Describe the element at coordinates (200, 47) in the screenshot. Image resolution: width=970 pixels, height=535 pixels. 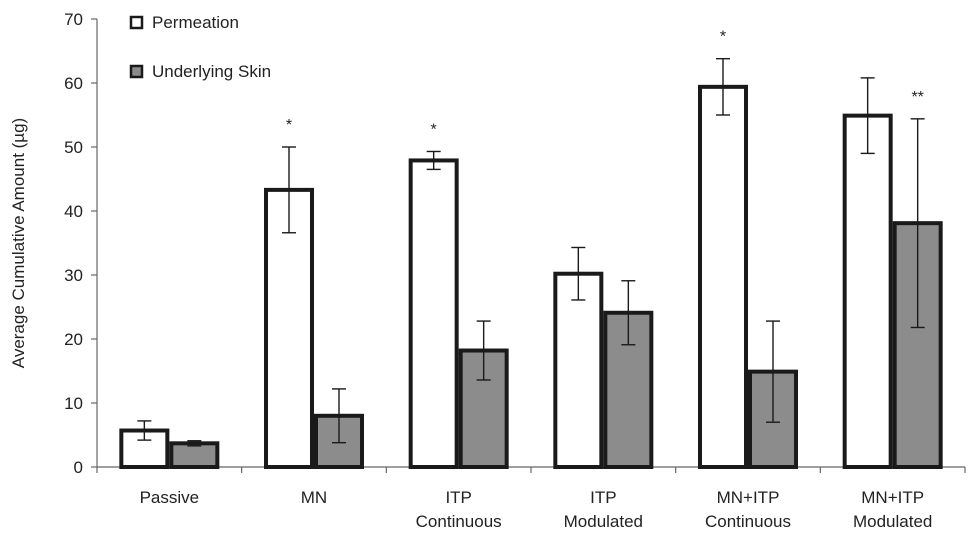
I see `legend: Permeation Underlying Skin` at that location.